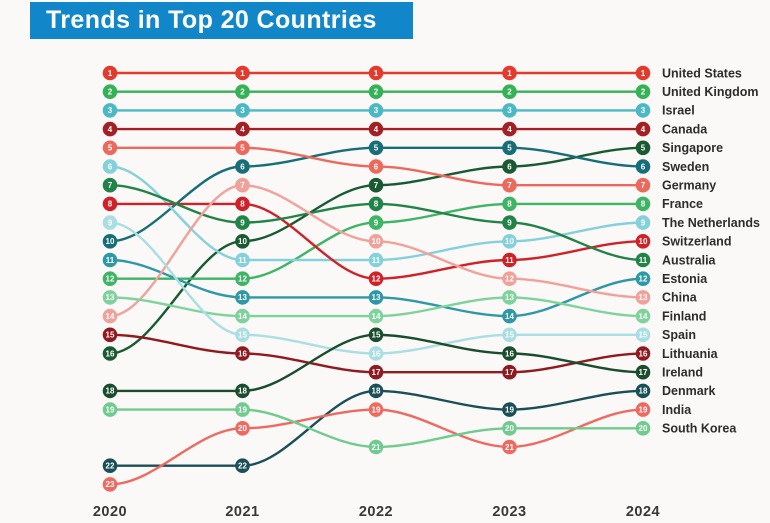 This screenshot has height=523, width=770. Describe the element at coordinates (685, 279) in the screenshot. I see `country-label-estonia: Estonia` at that location.